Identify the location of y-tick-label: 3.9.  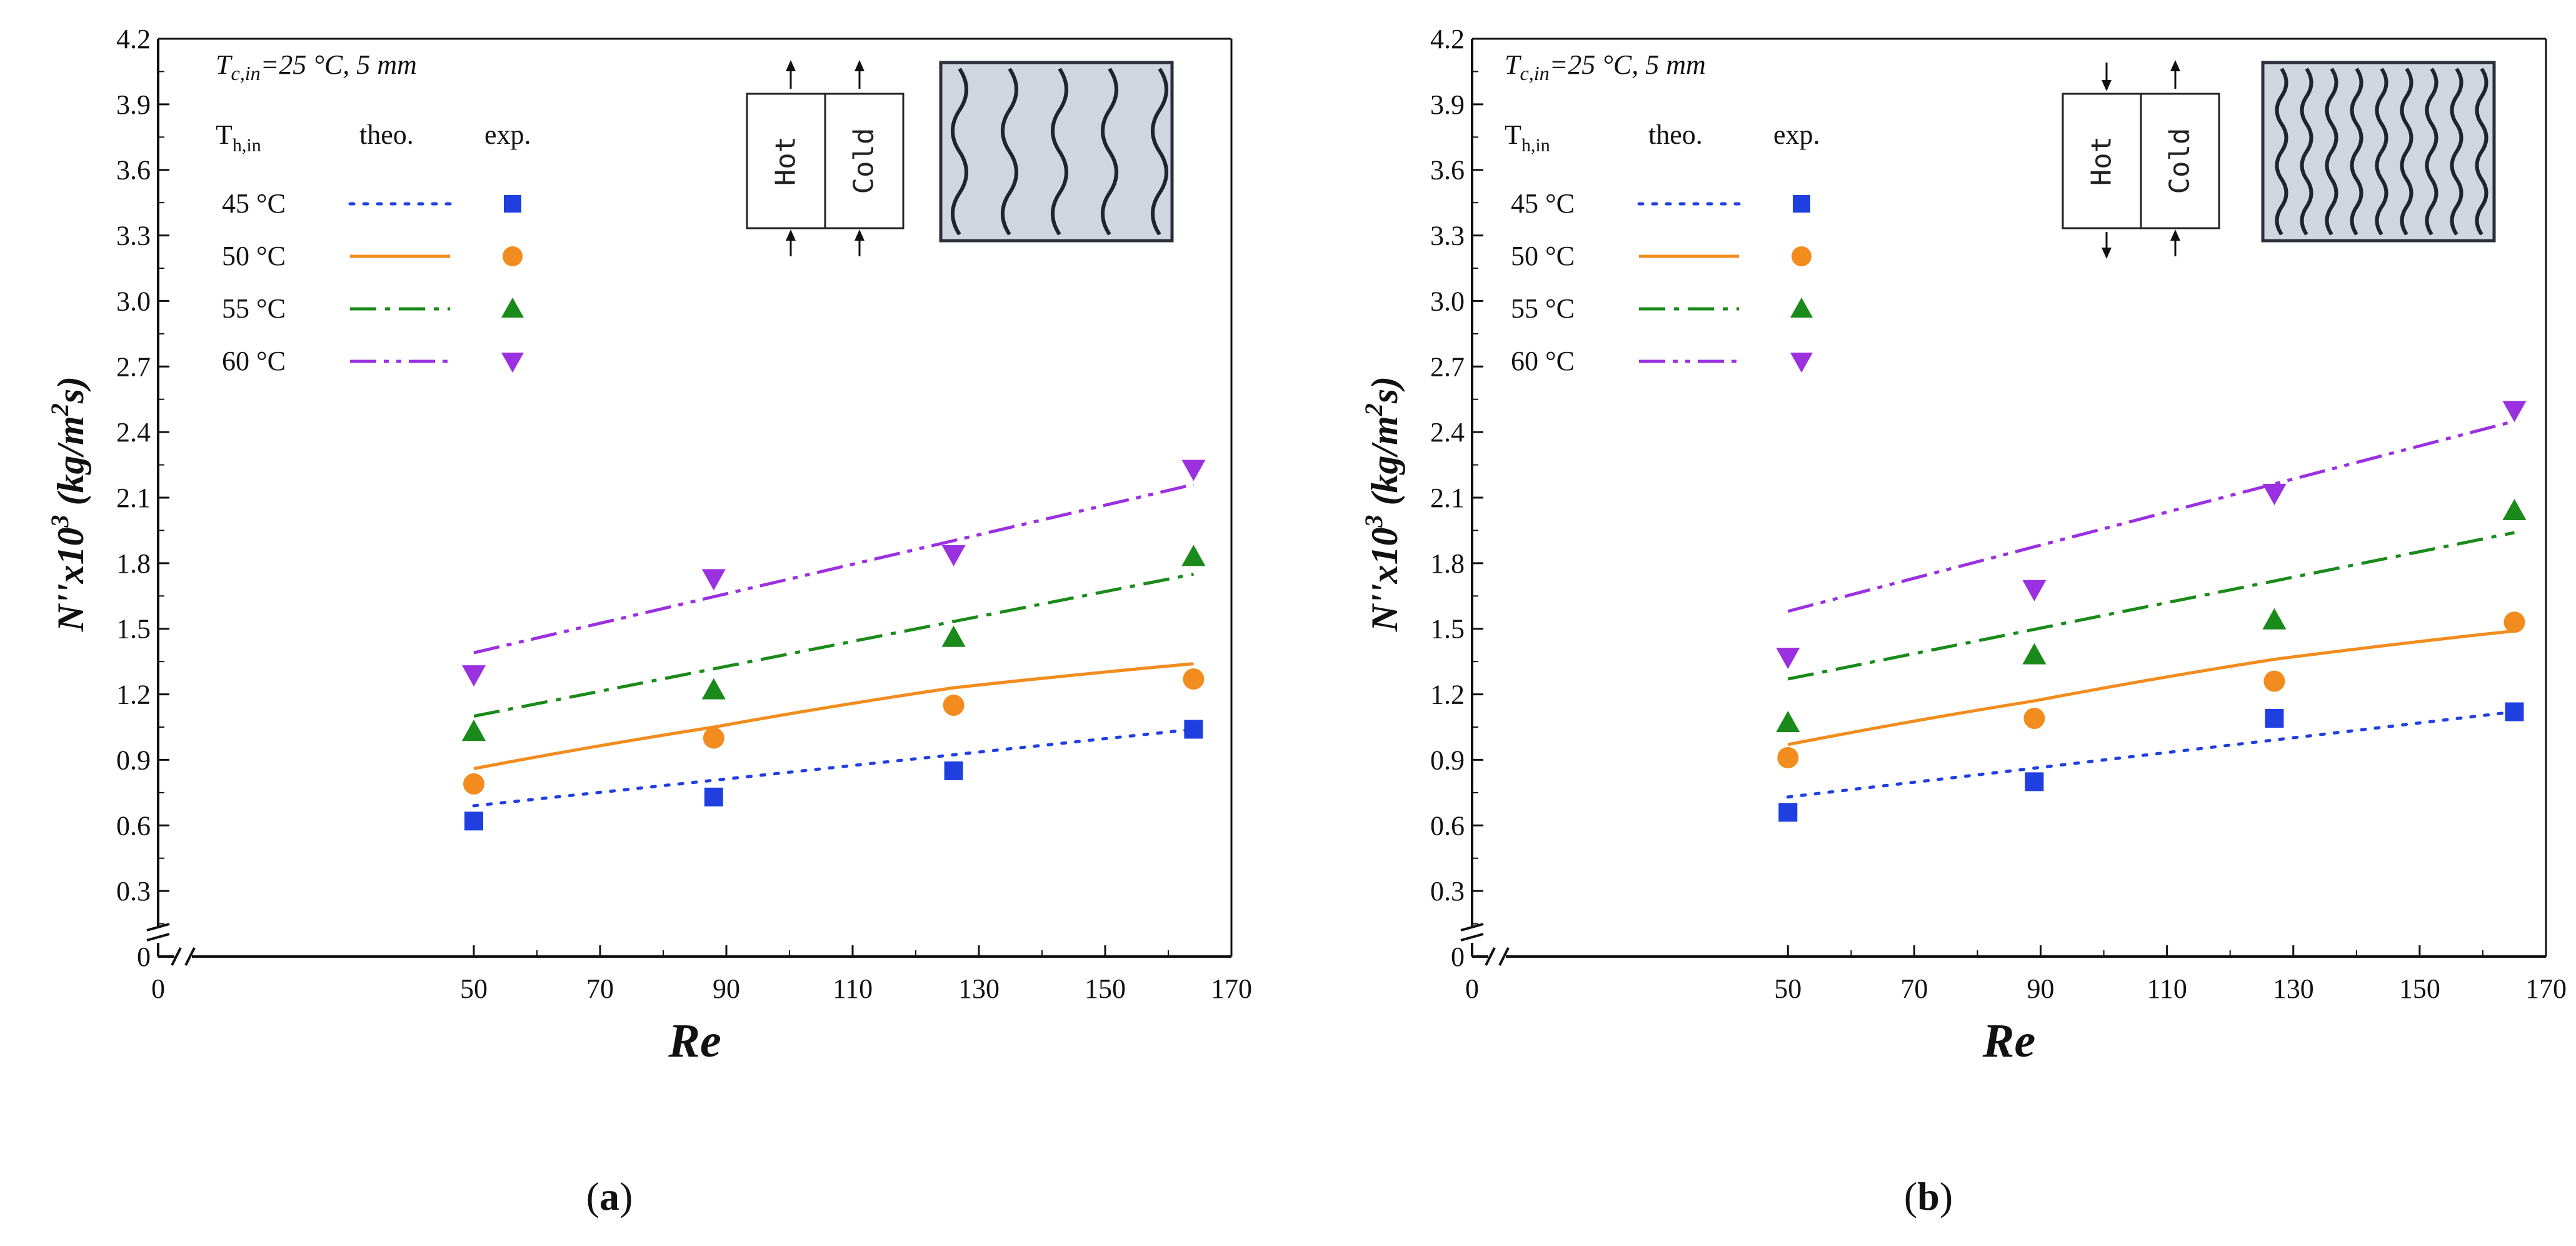
(133, 104).